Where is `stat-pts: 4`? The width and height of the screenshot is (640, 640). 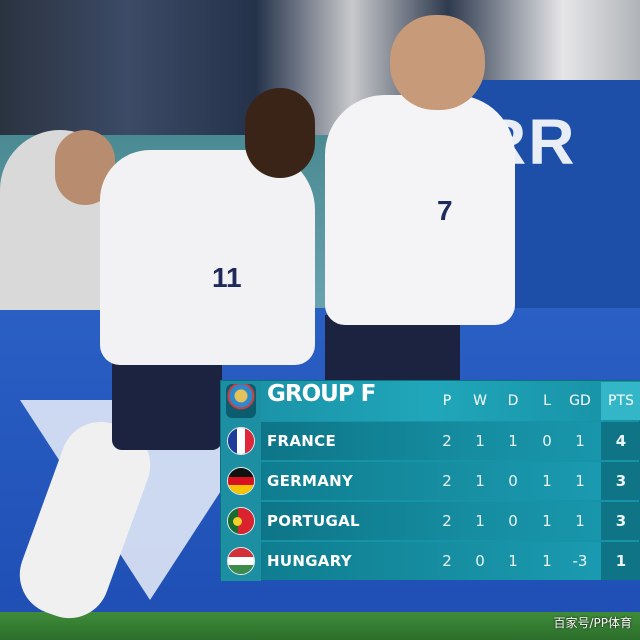 stat-pts: 4 is located at coordinates (621, 441).